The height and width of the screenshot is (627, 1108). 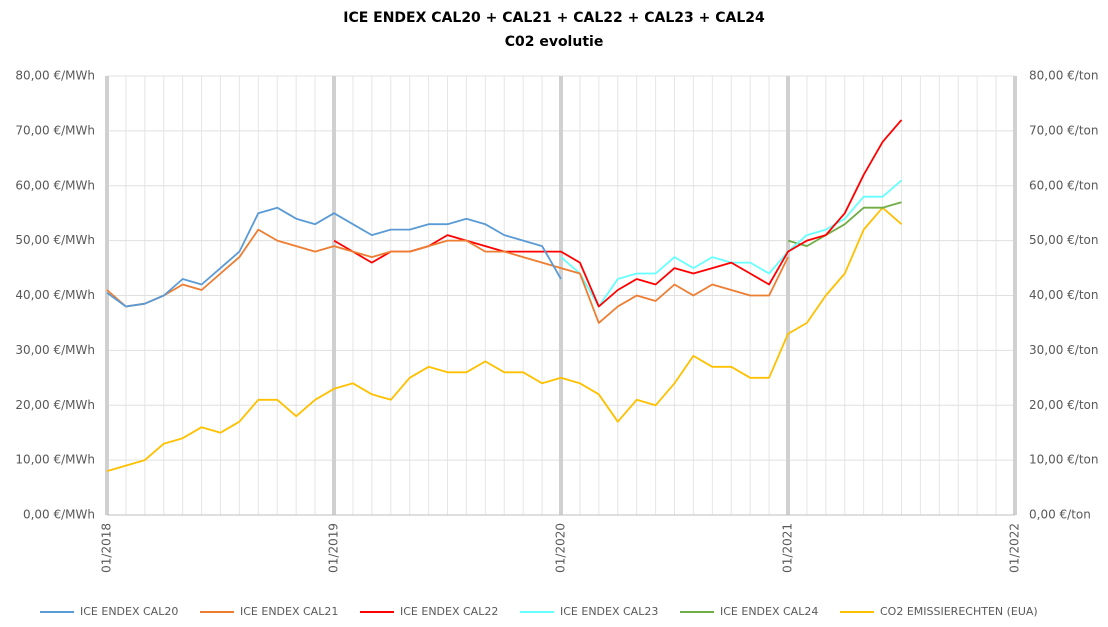 What do you see at coordinates (1060, 515) in the screenshot?
I see `y2-tick-label: 0,00 €/ton` at bounding box center [1060, 515].